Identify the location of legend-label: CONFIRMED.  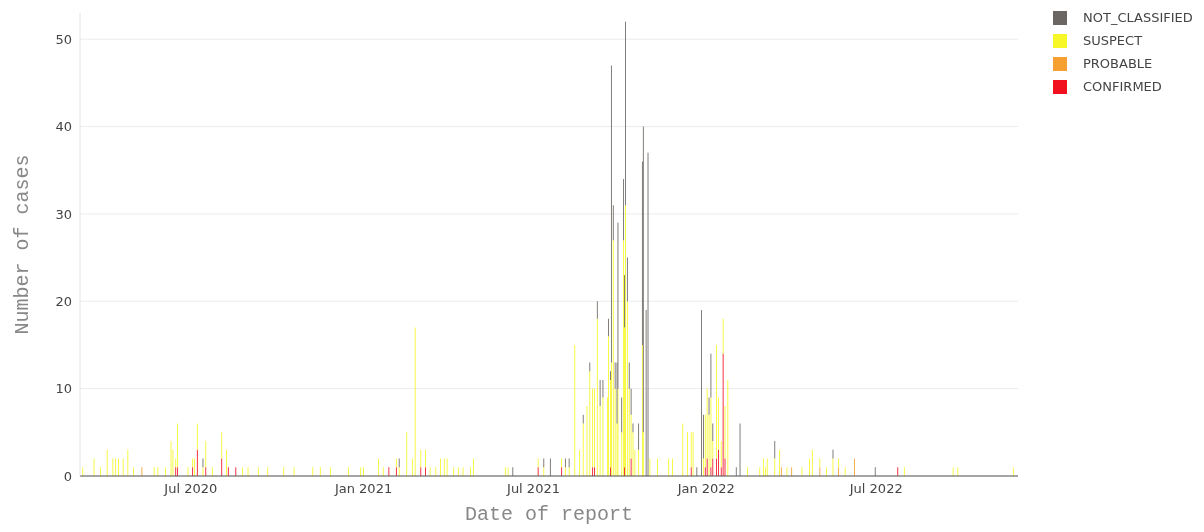
(1122, 86).